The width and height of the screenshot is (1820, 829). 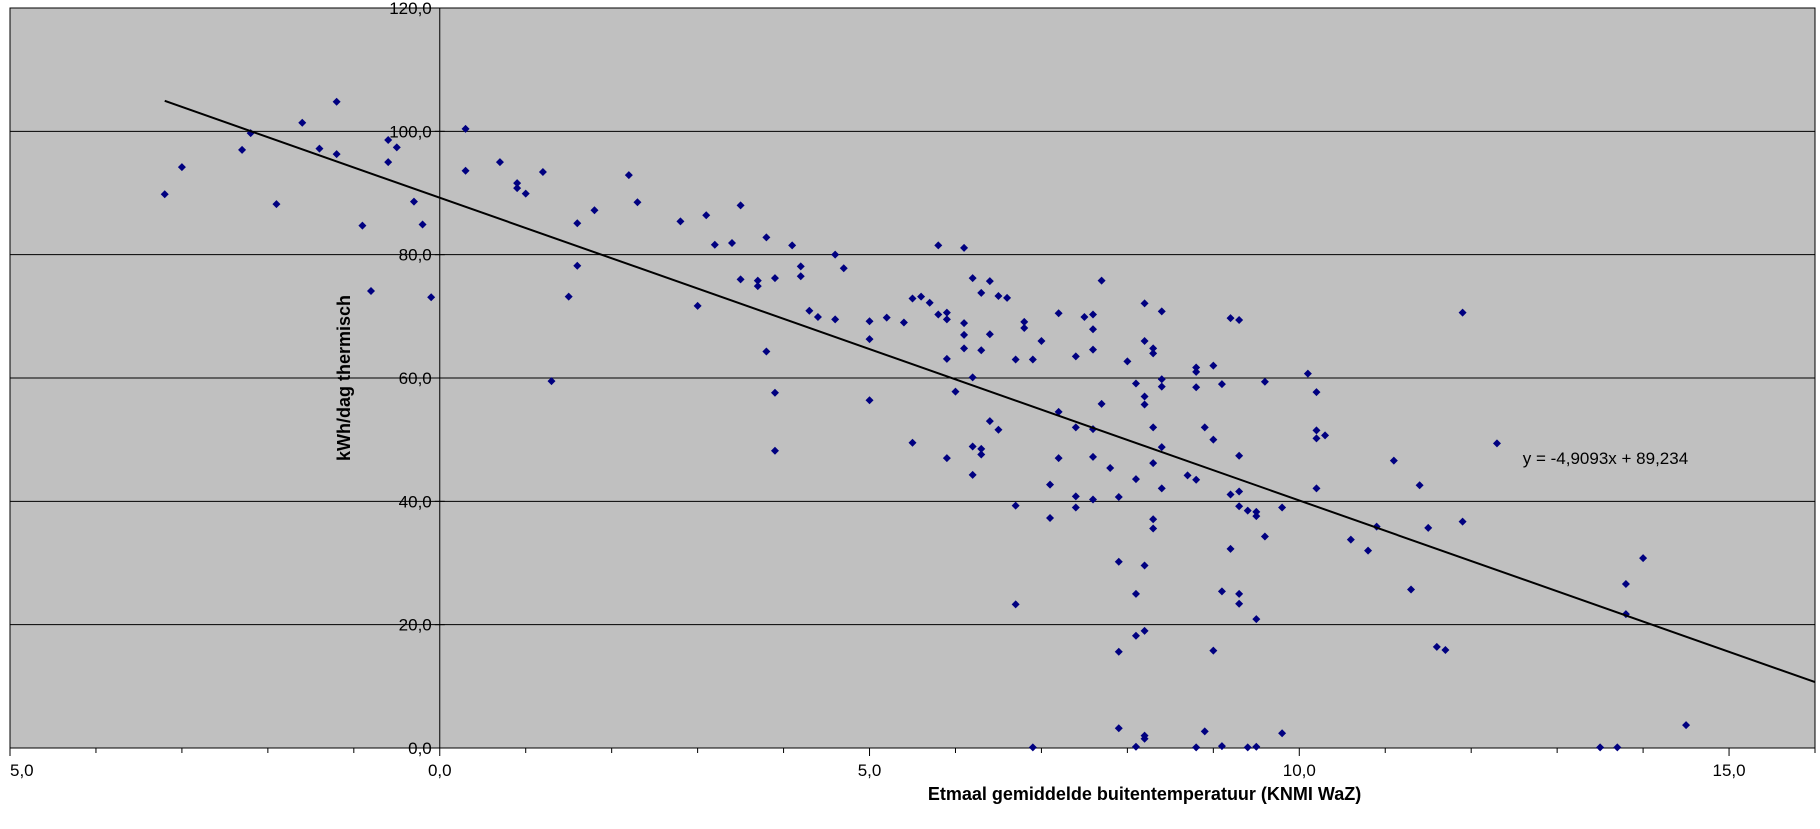 What do you see at coordinates (410, 9) in the screenshot?
I see `y-tick-label: 120,0` at bounding box center [410, 9].